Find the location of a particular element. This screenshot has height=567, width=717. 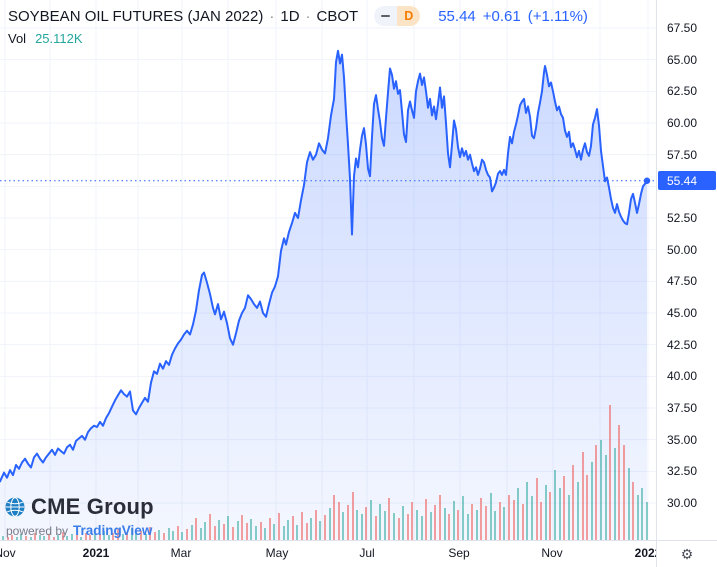

price-axis-label: 30.00 is located at coordinates (682, 503).